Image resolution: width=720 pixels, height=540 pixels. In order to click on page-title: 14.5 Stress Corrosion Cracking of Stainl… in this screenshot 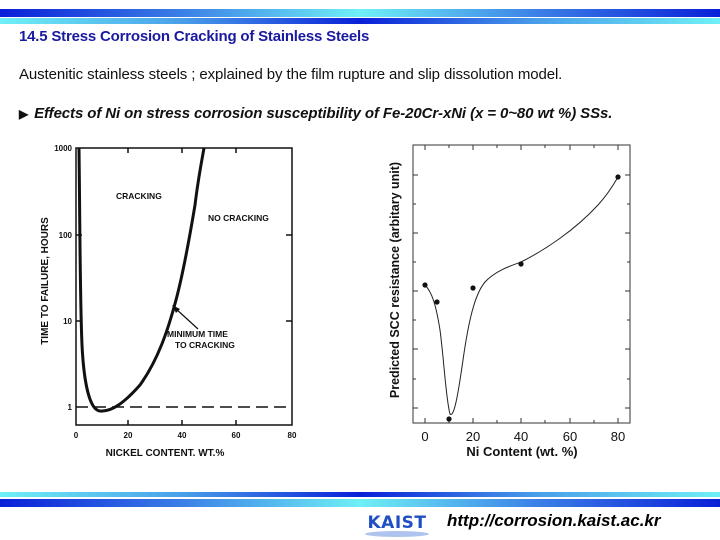, I will do `click(194, 36)`.